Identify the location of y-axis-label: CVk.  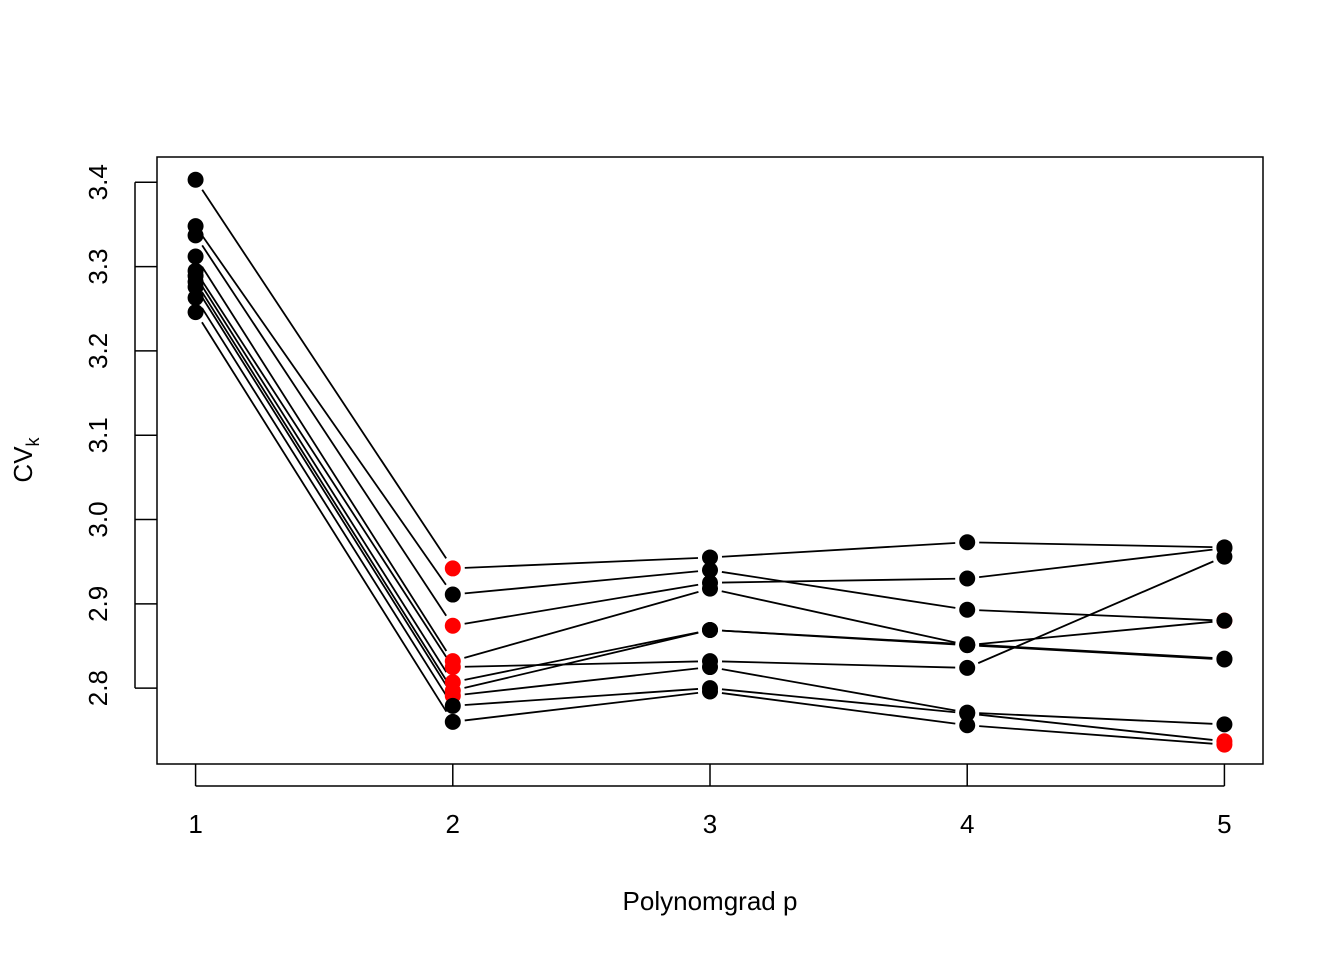
(25, 459).